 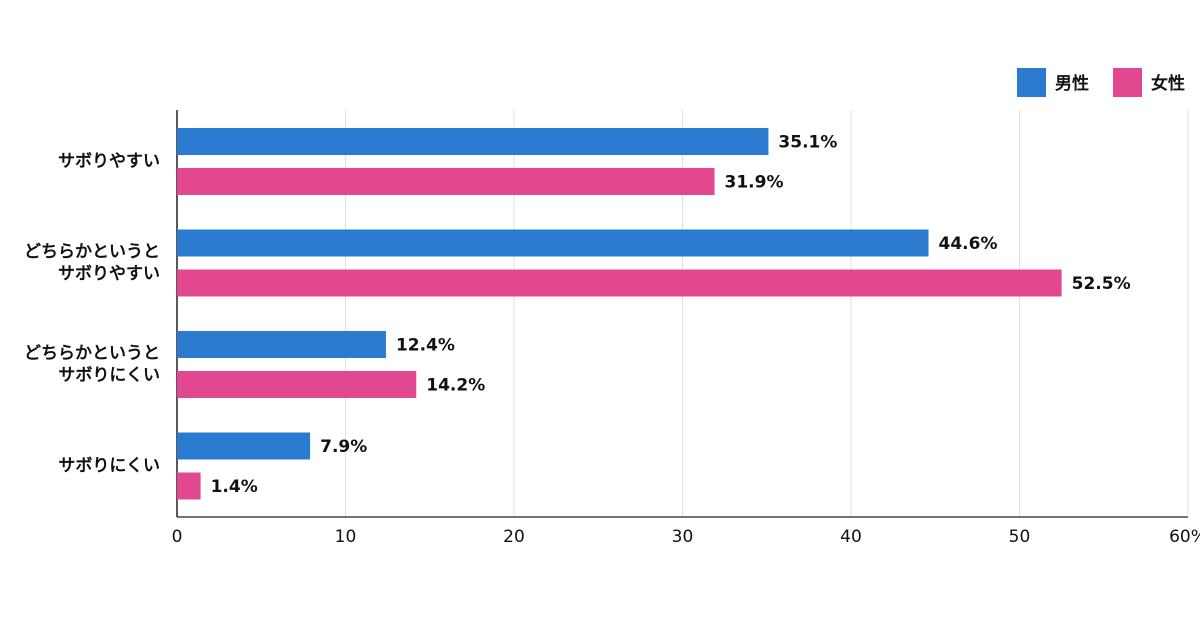 What do you see at coordinates (455, 386) in the screenshot?
I see `value-label: 14.2%` at bounding box center [455, 386].